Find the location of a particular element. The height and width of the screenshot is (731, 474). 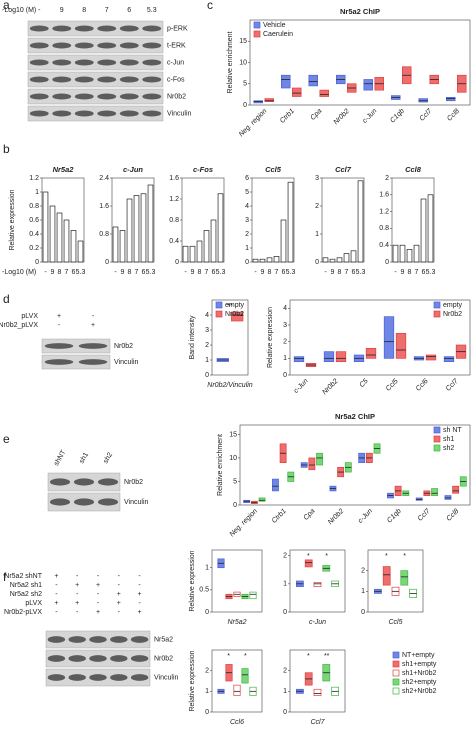

legend-label: sh NT is located at coordinates (452, 430).